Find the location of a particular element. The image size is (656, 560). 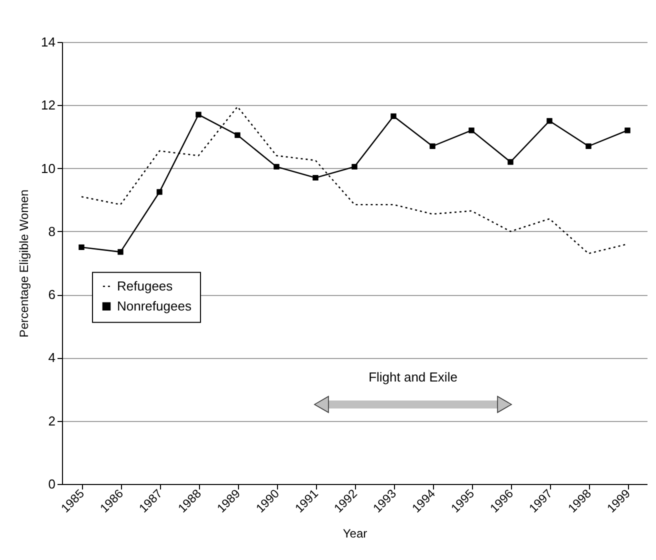

legend-label: Nonrefugees is located at coordinates (154, 306).